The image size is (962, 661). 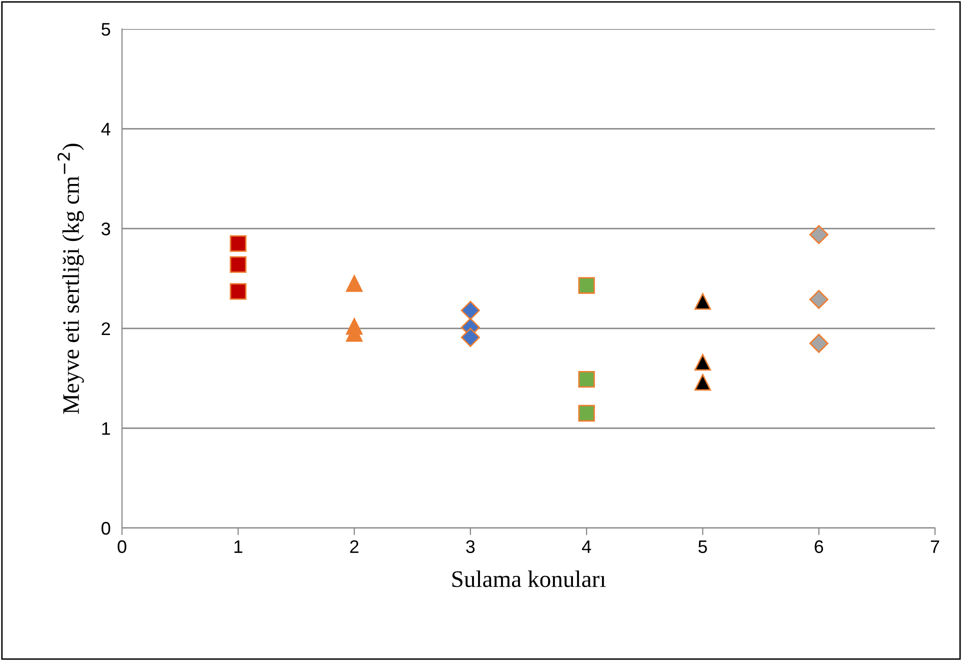 What do you see at coordinates (106, 428) in the screenshot?
I see `y-tick-label: 1` at bounding box center [106, 428].